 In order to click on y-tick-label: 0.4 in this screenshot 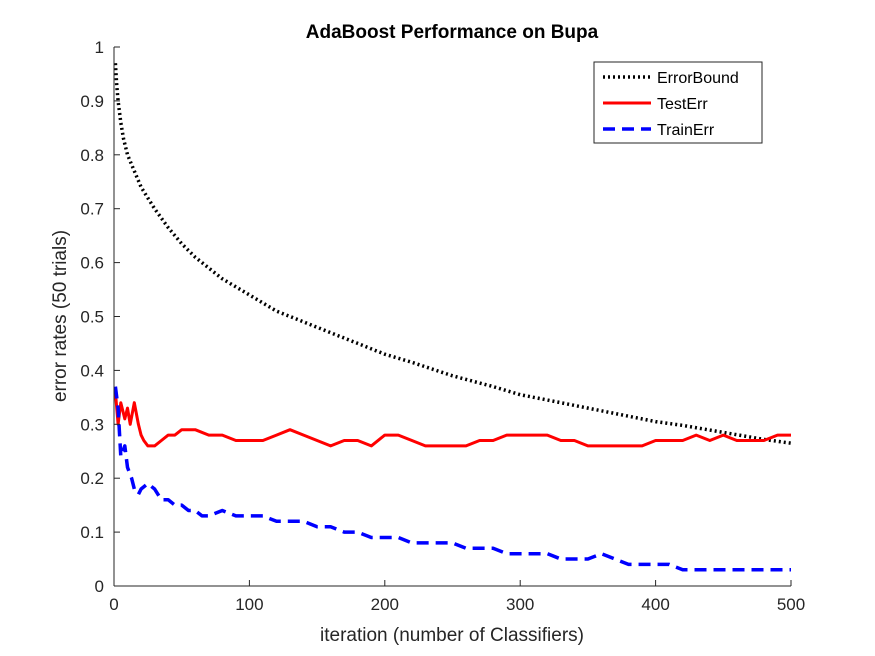, I will do `click(92, 370)`.